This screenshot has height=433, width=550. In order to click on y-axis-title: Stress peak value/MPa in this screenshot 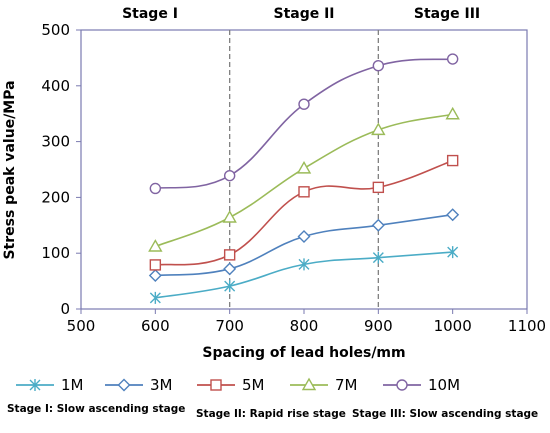, I will do `click(10, 169)`.